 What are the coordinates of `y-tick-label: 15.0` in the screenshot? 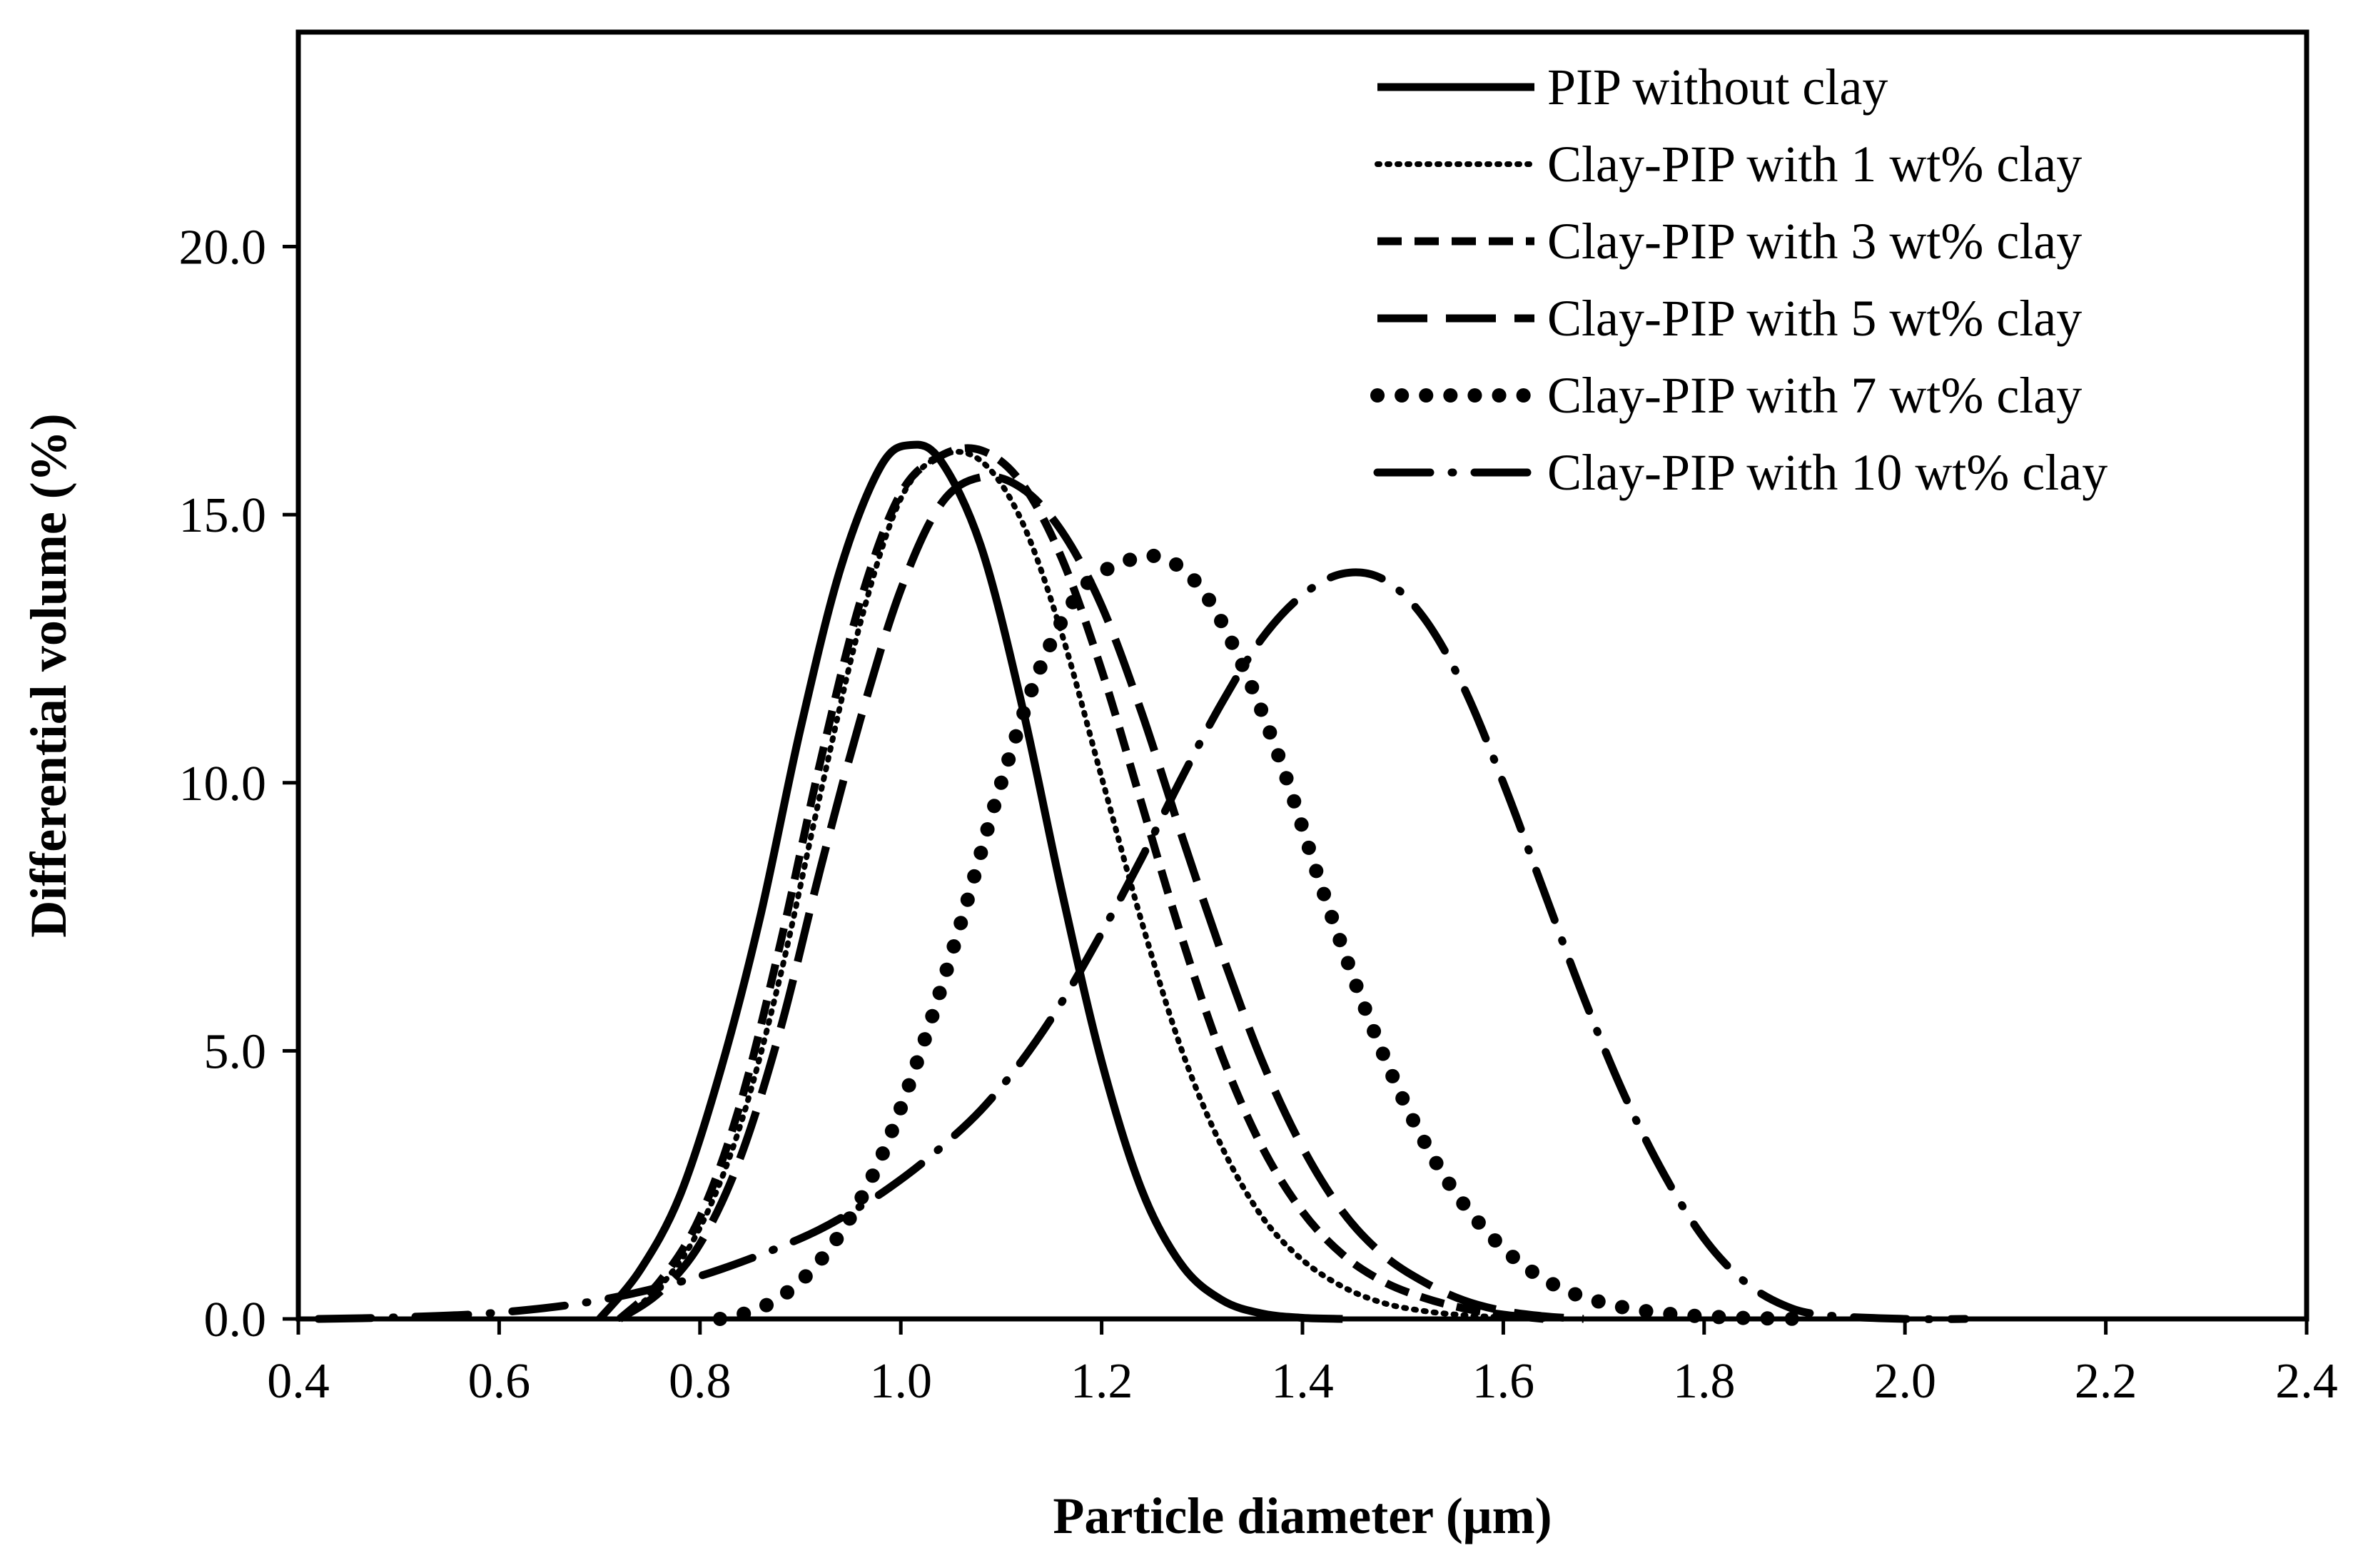 It's located at (223, 515).